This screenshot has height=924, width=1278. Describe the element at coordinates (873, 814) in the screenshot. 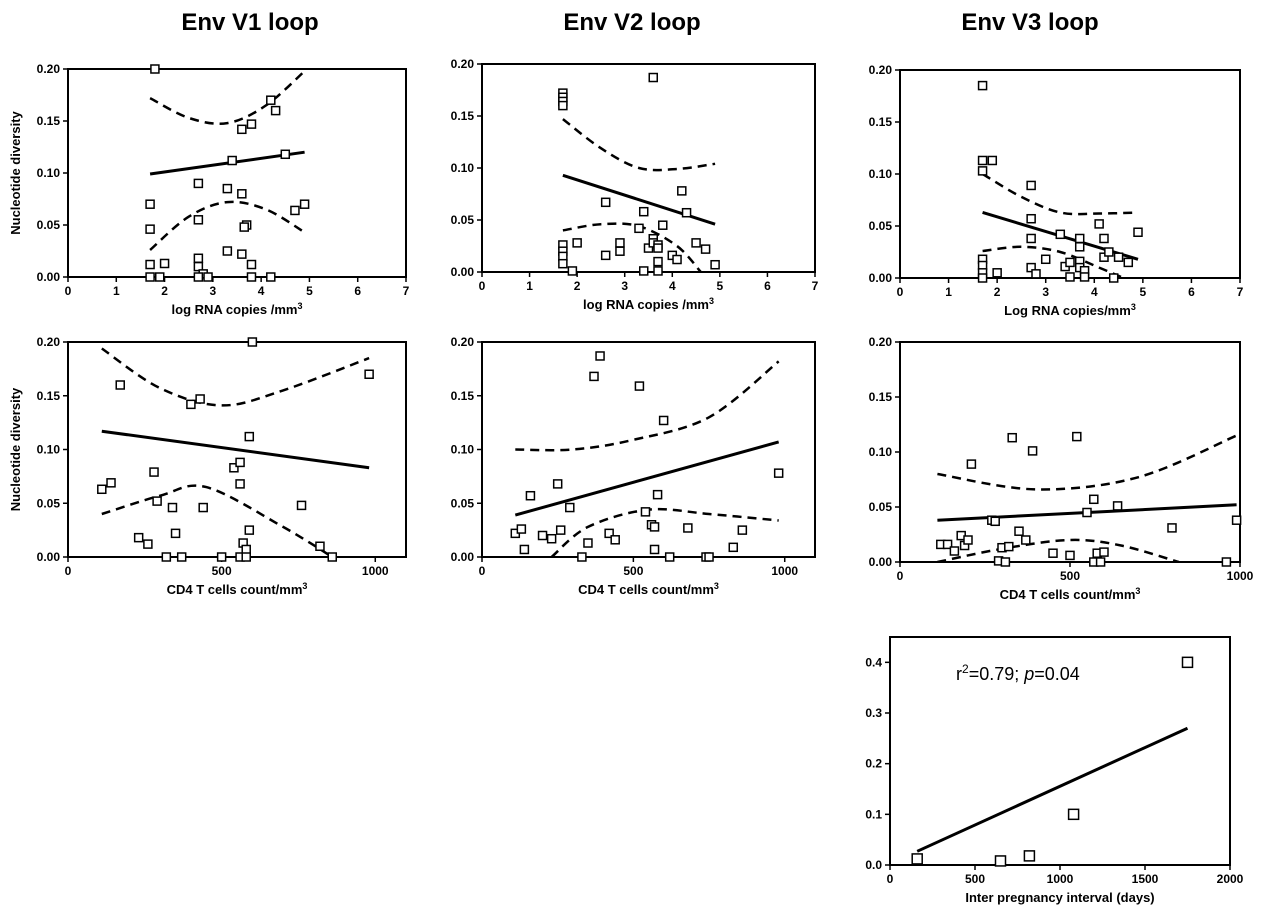

I see `y-tick-label: 0.1` at that location.